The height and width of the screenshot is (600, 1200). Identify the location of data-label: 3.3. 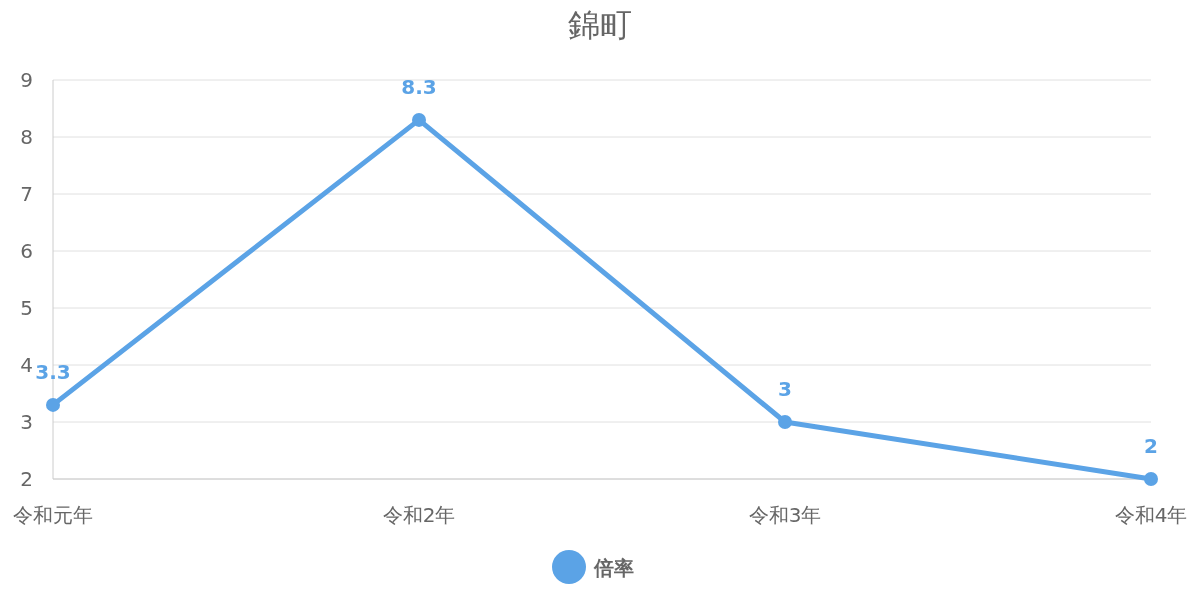
(53, 371).